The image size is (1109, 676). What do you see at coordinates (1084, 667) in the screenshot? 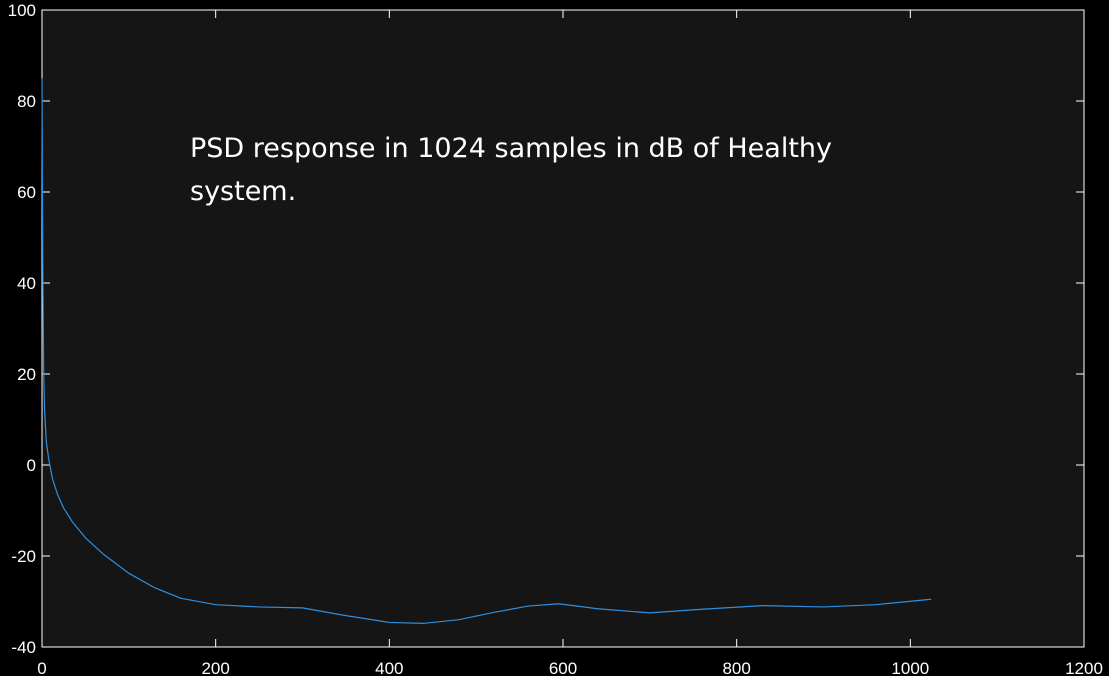
I see `x-tick-label: 1200` at bounding box center [1084, 667].